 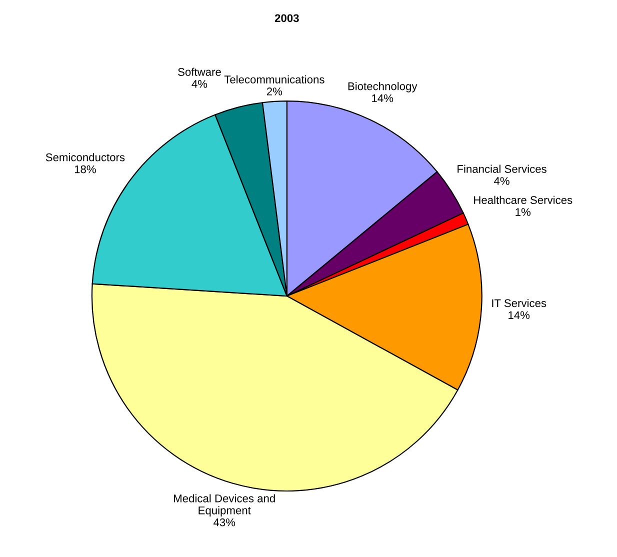 I want to click on slice-label: Financial Services, so click(x=502, y=168).